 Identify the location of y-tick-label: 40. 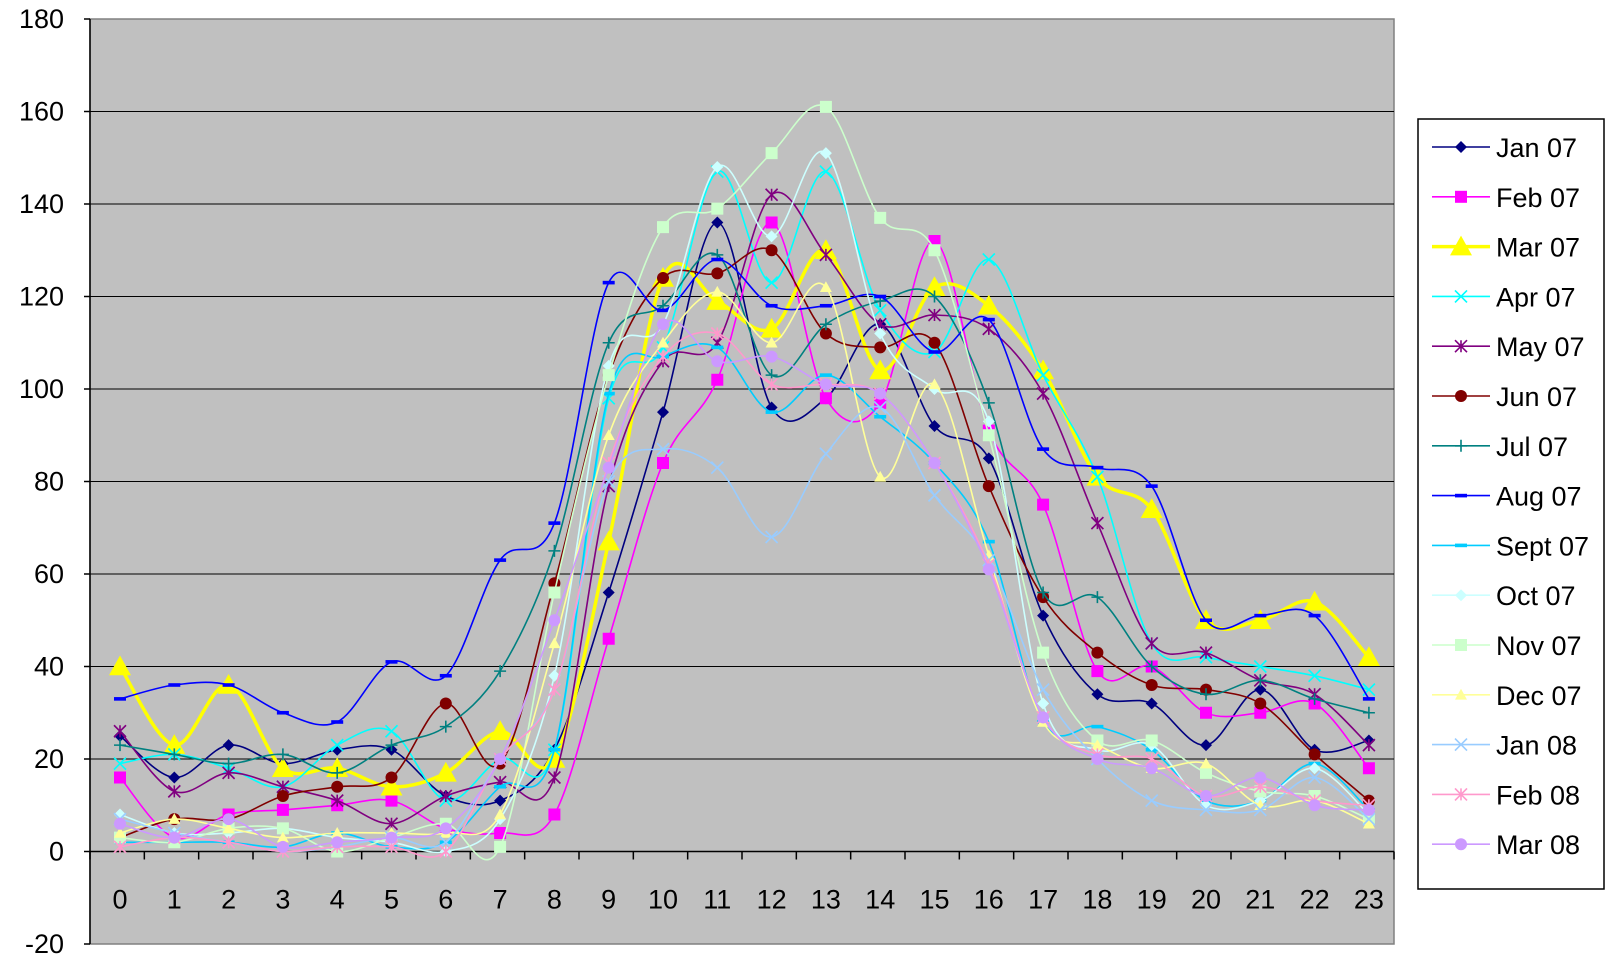
(49, 667).